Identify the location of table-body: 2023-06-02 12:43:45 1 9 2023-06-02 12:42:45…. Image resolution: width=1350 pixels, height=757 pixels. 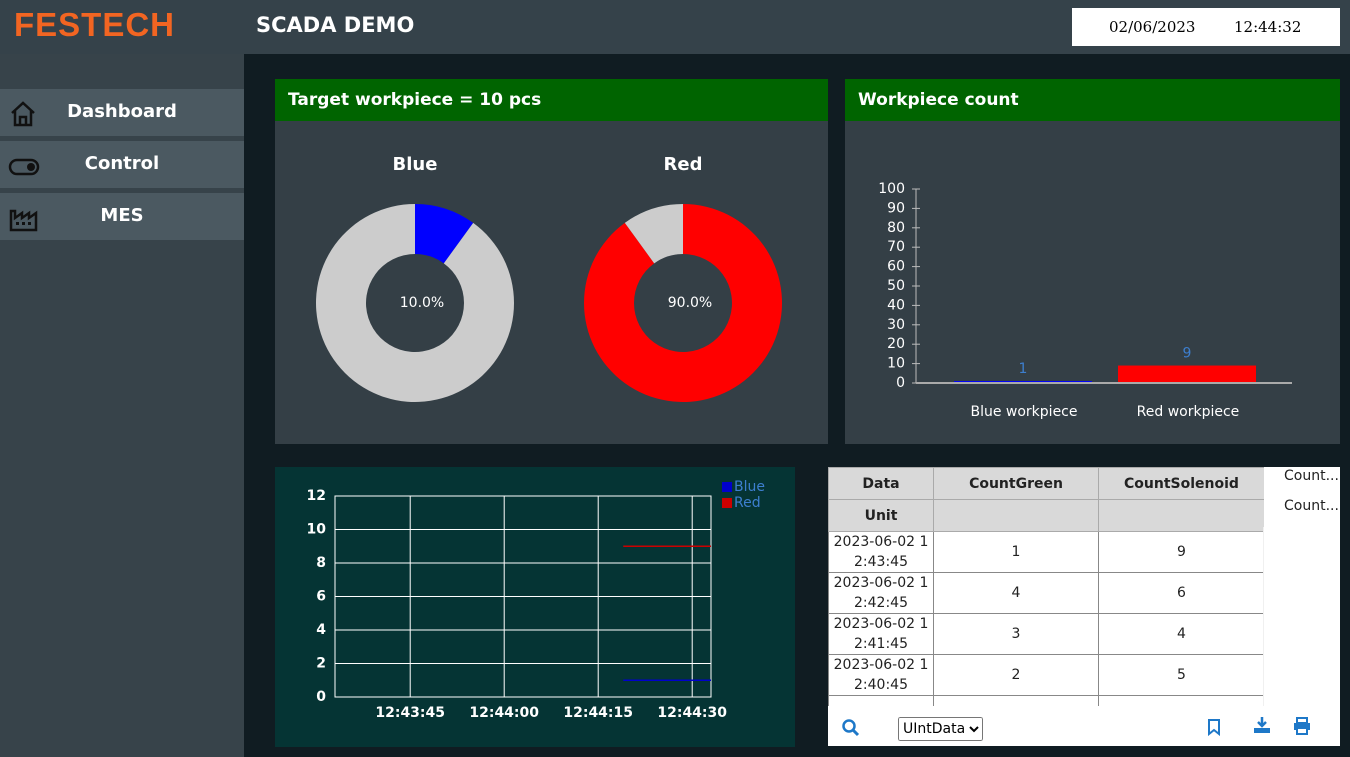
(1046, 618).